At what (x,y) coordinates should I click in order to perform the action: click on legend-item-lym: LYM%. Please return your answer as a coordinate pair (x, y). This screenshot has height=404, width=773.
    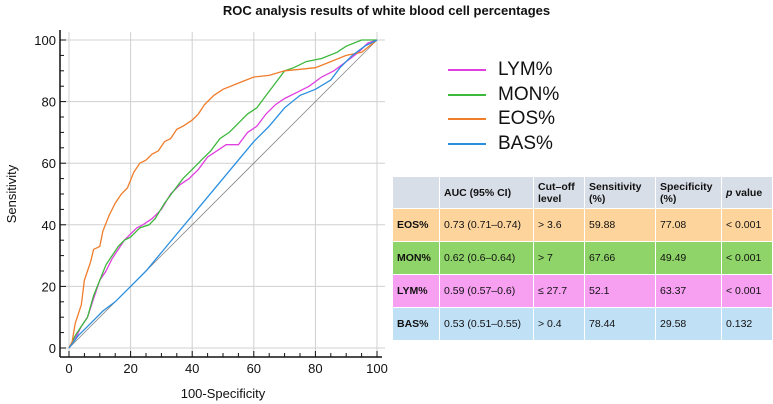
    Looking at the image, I should click on (503, 70).